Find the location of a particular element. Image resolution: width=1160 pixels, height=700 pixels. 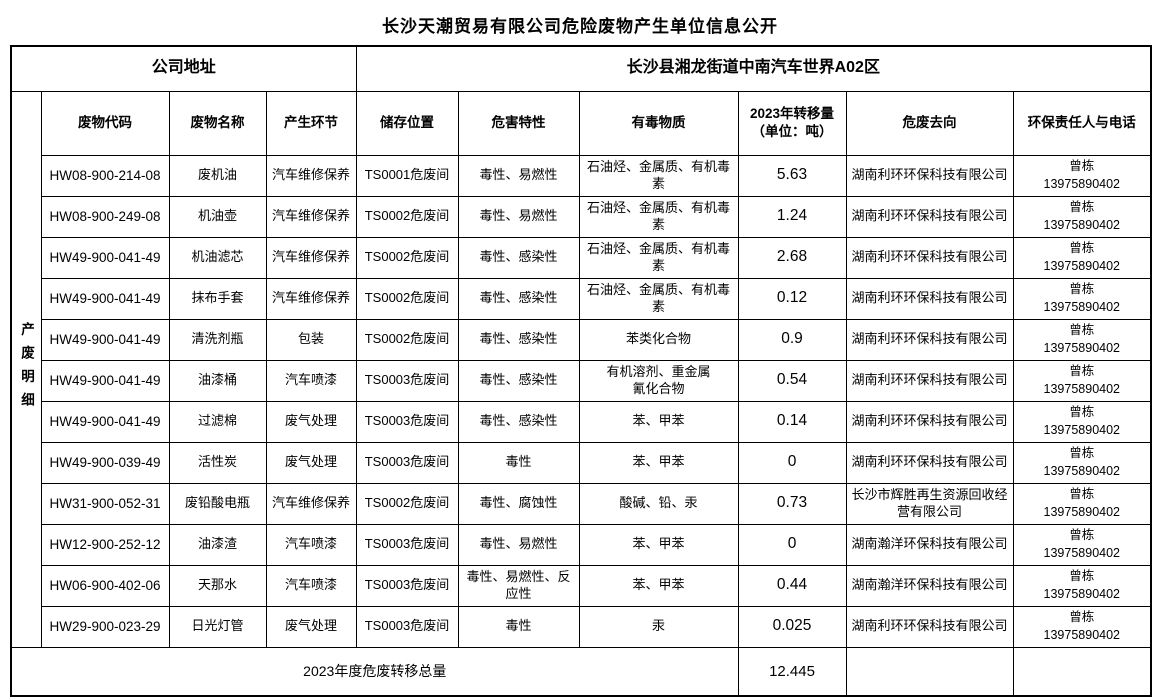

cell-waste-name: 机油滤芯 is located at coordinates (217, 257).